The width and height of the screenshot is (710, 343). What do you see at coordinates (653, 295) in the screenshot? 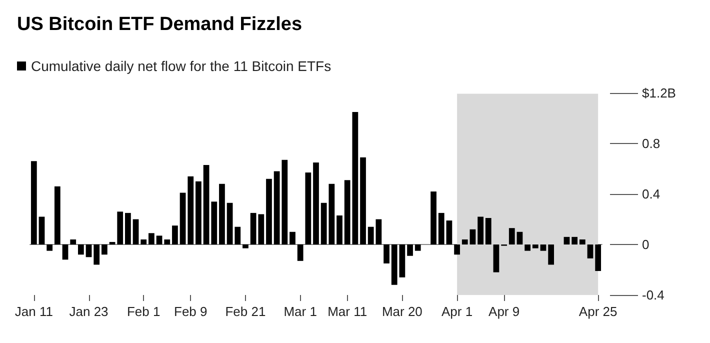
I see `y-tick-label: -0.4` at bounding box center [653, 295].